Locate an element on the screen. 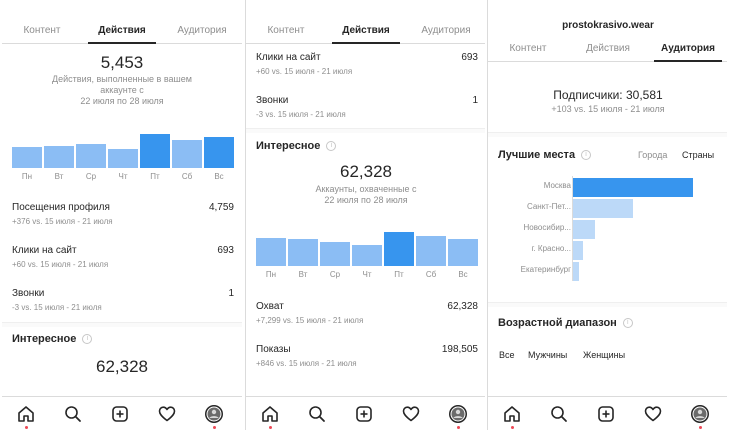  discovery-section-title: Интересное i is located at coordinates (52, 339).